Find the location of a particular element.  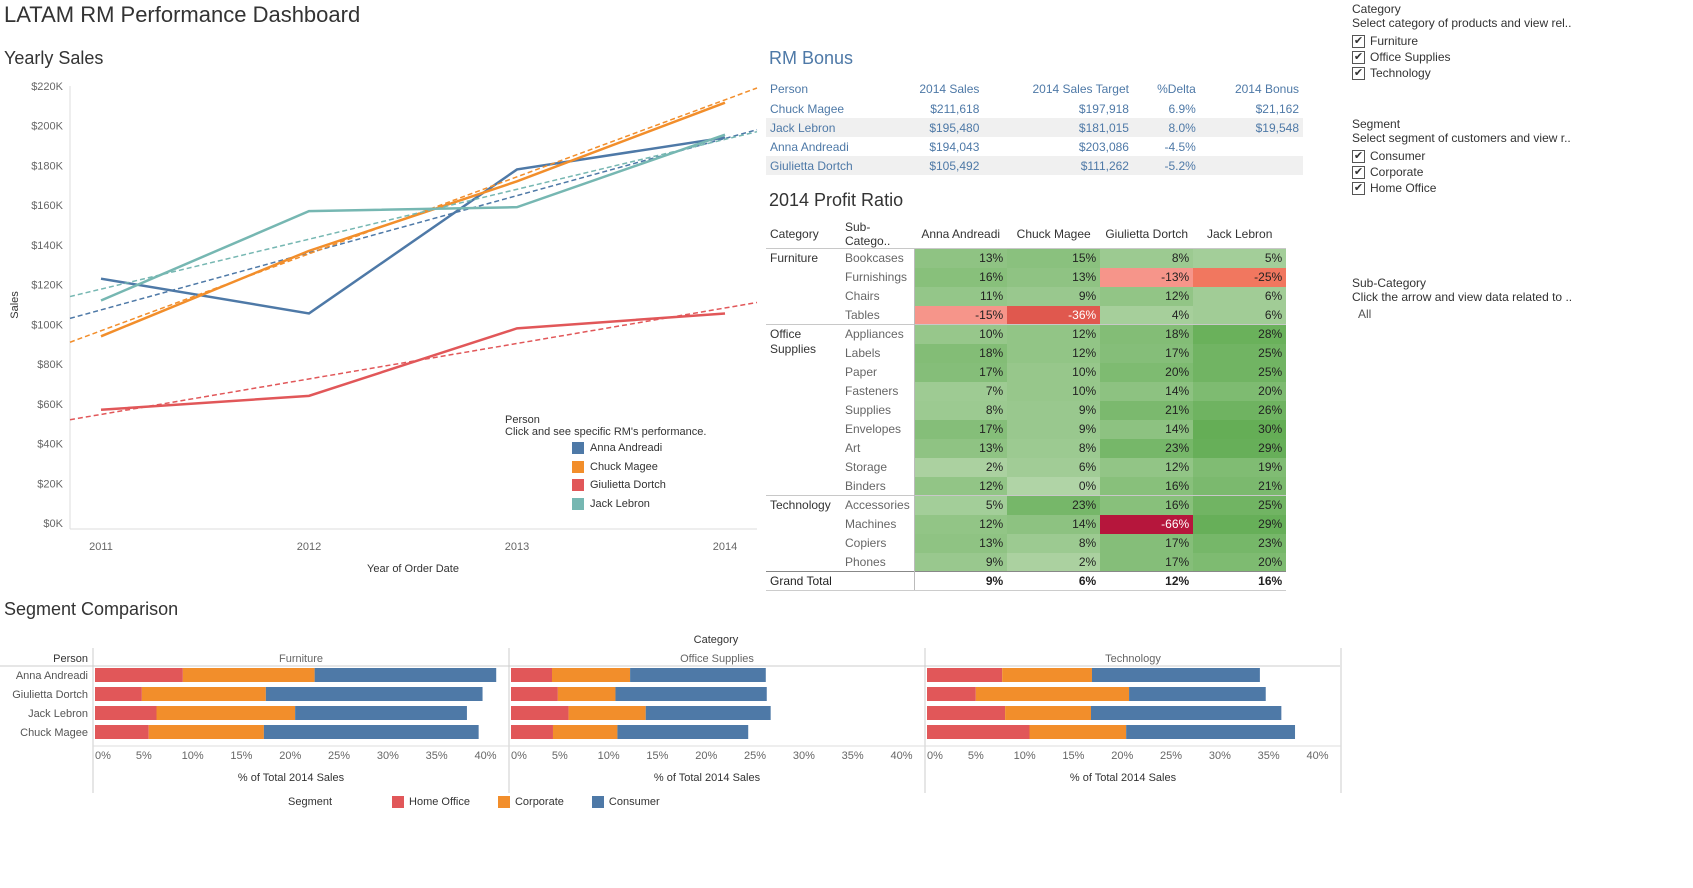

table-row: Phones 9% 2% 17% 20% is located at coordinates (1026, 562).